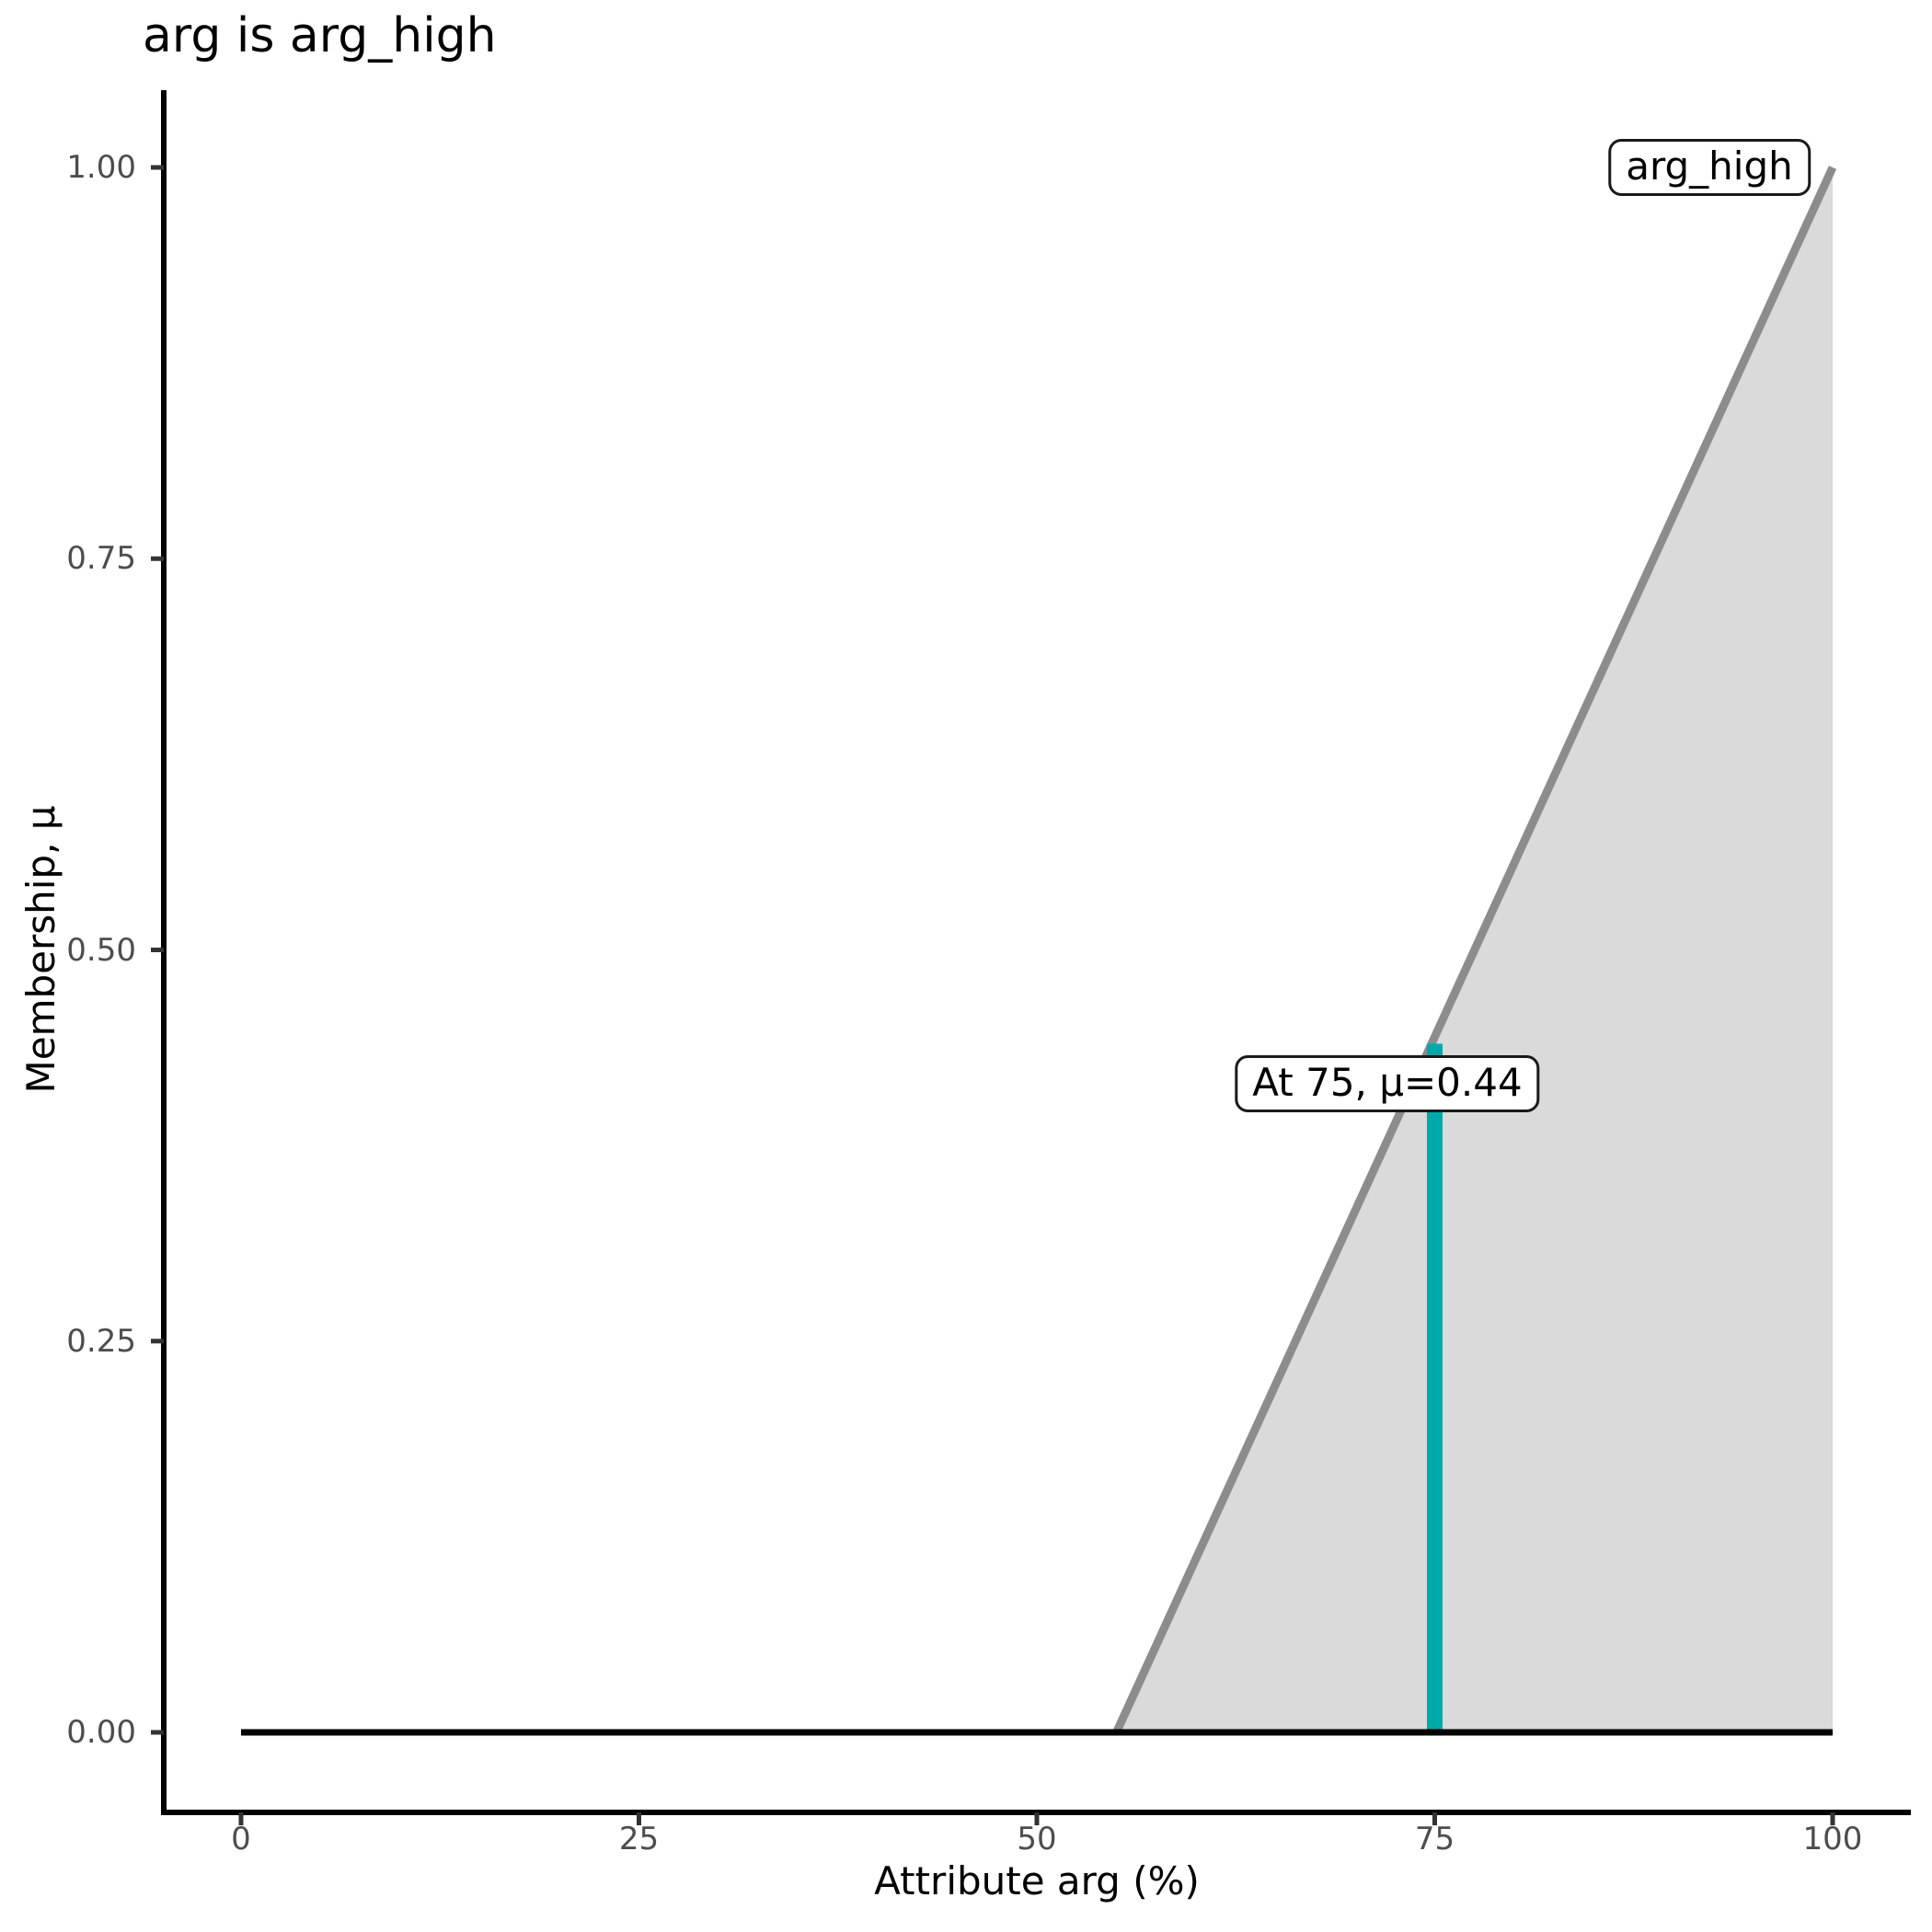  What do you see at coordinates (101, 167) in the screenshot?
I see `y-tick-label: 1.00` at bounding box center [101, 167].